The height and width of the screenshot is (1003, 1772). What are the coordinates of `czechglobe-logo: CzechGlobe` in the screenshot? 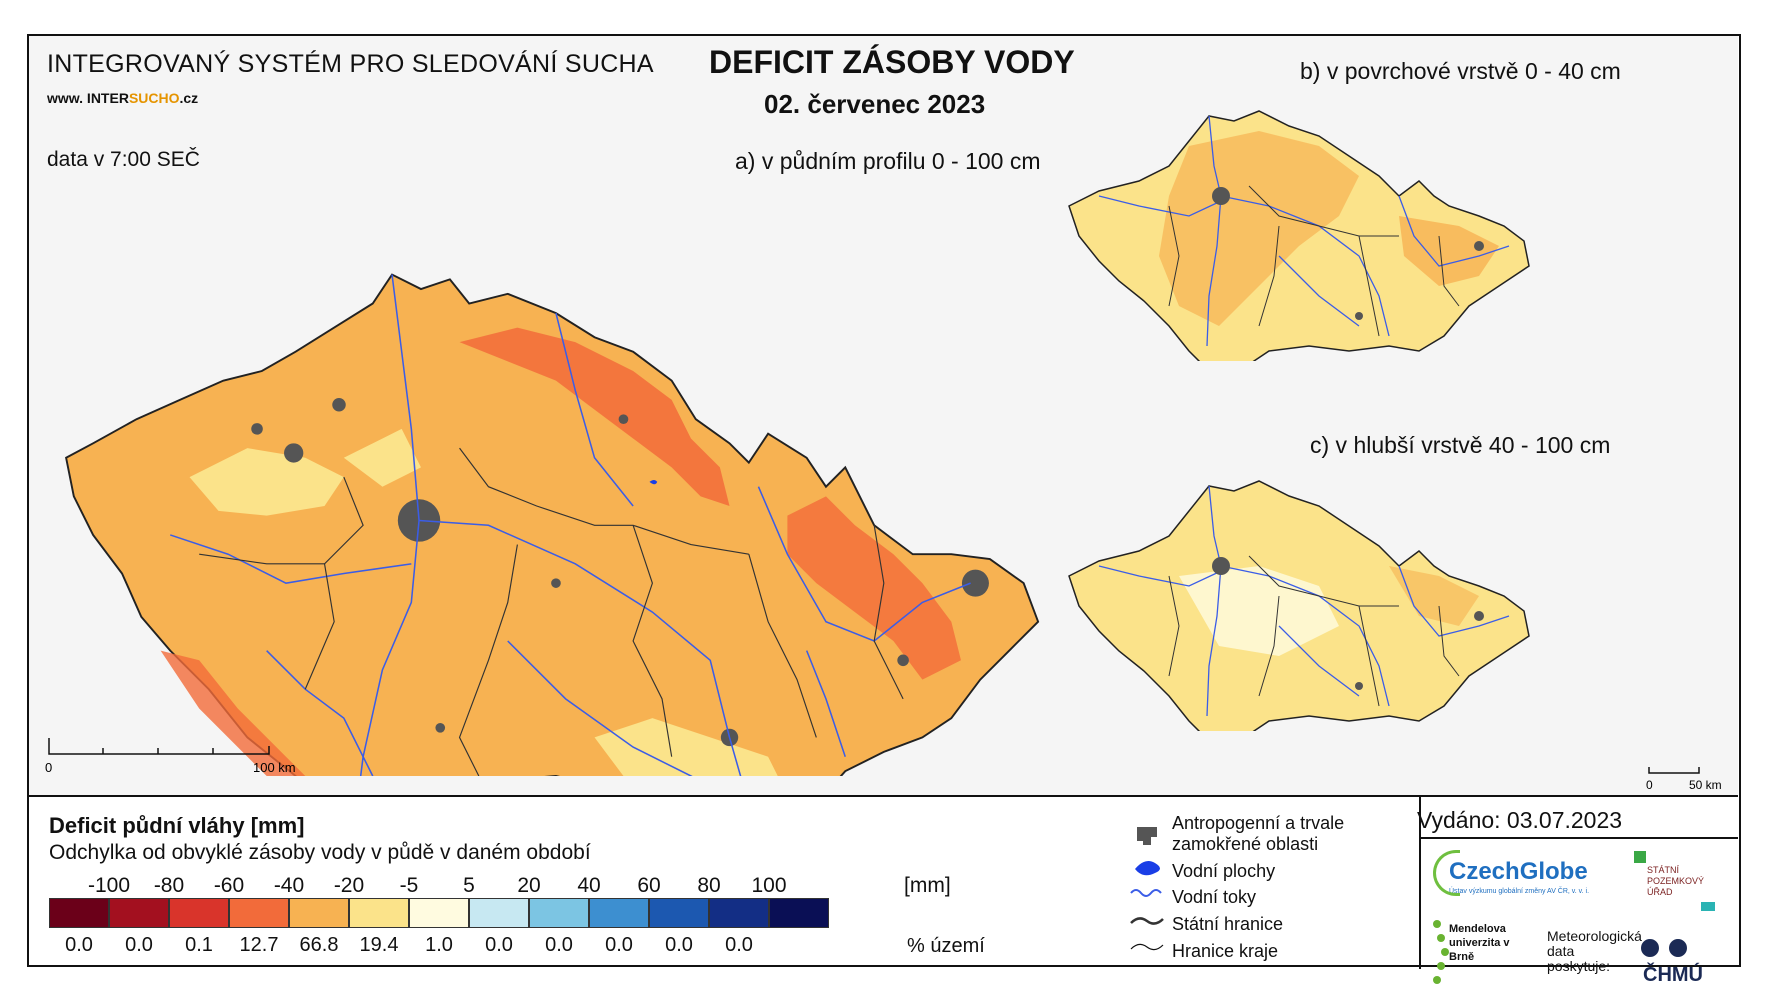 It's located at (1518, 871).